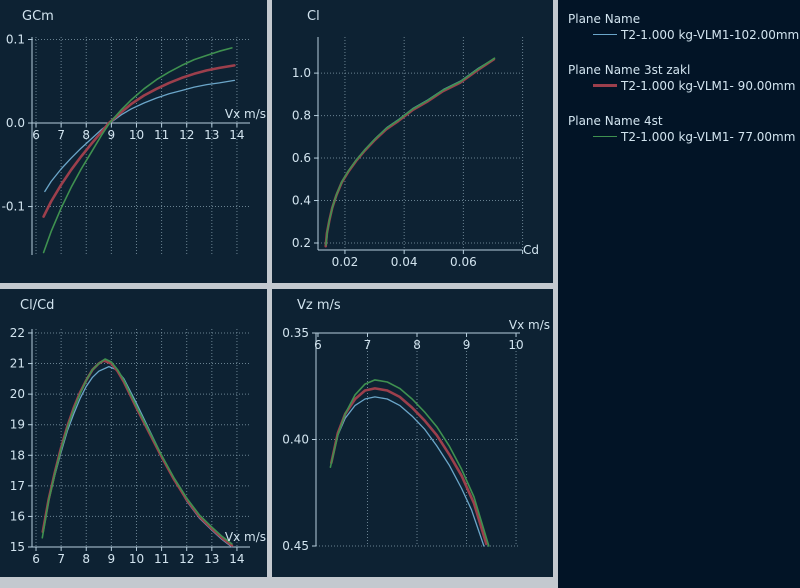 This screenshot has height=588, width=800. I want to click on y-tick-label: 0.6, so click(301, 158).